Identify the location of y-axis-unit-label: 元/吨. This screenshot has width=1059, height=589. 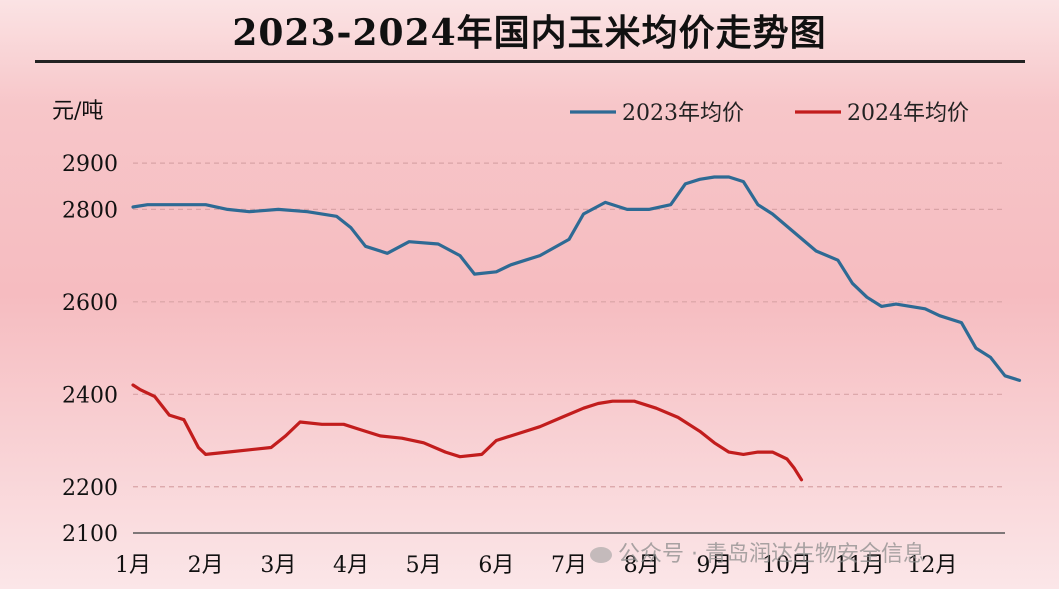
(77, 111).